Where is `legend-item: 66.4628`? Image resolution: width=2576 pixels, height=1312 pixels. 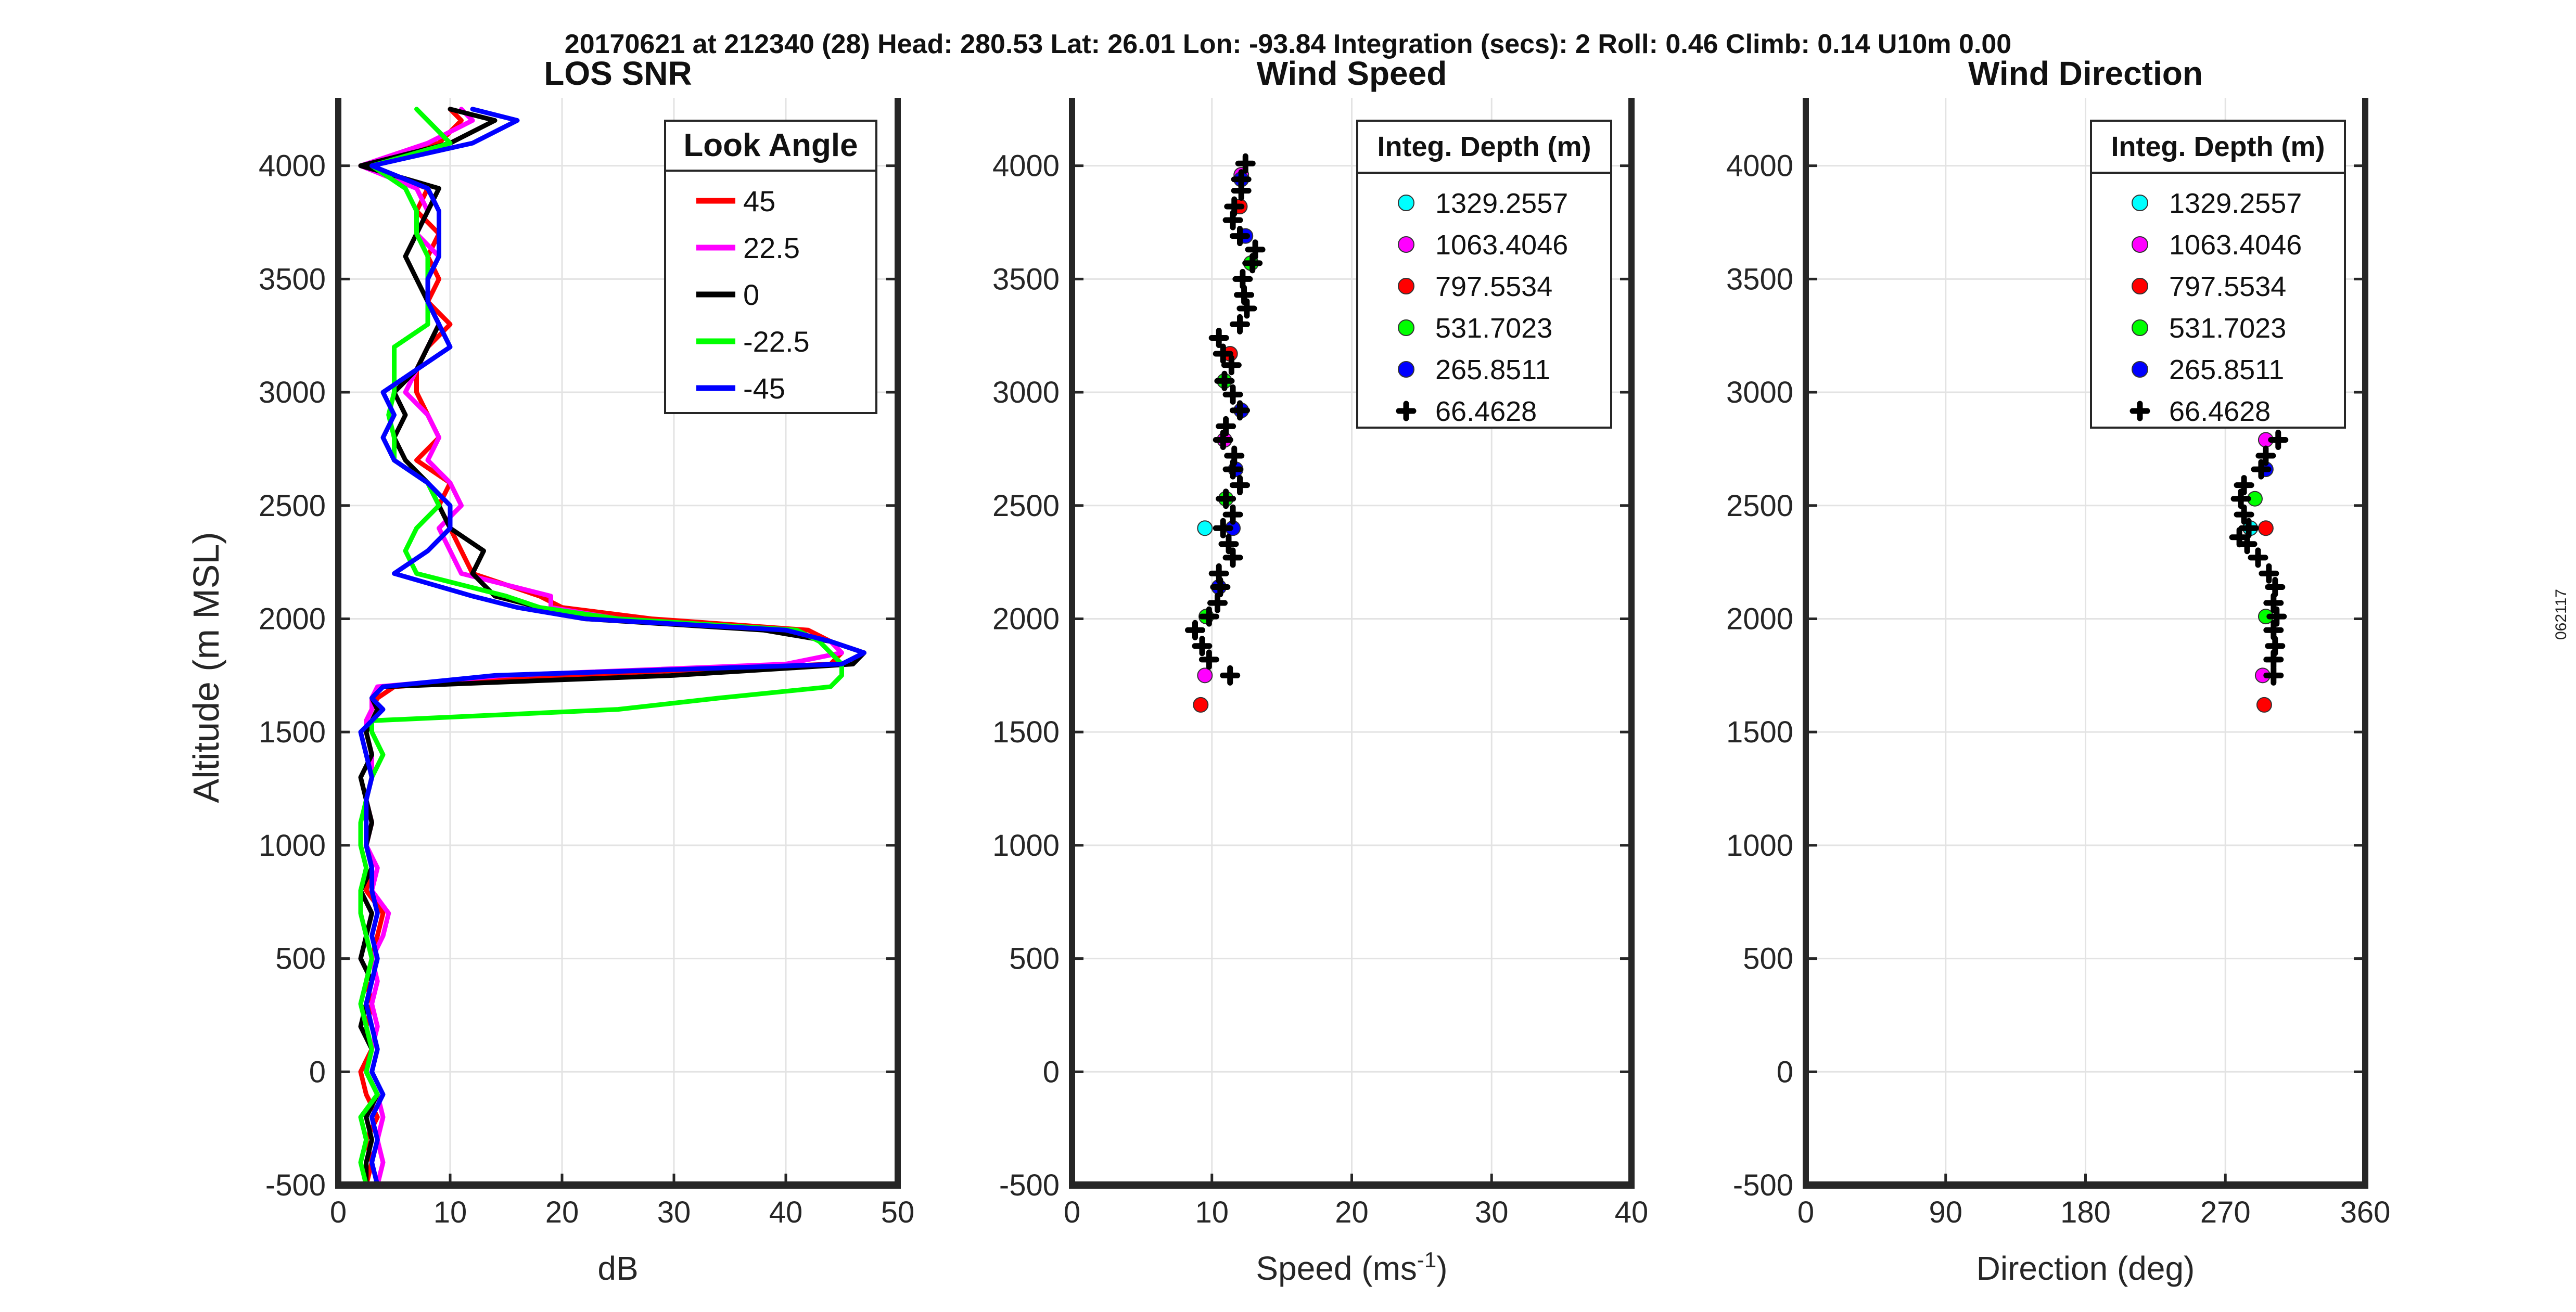 legend-item: 66.4628 is located at coordinates (1466, 412).